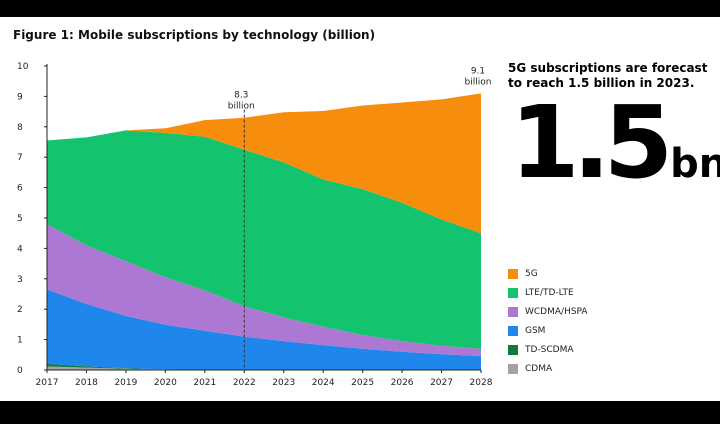 The width and height of the screenshot is (720, 424). Describe the element at coordinates (481, 383) in the screenshot. I see `x-tick-label: 2028` at that location.